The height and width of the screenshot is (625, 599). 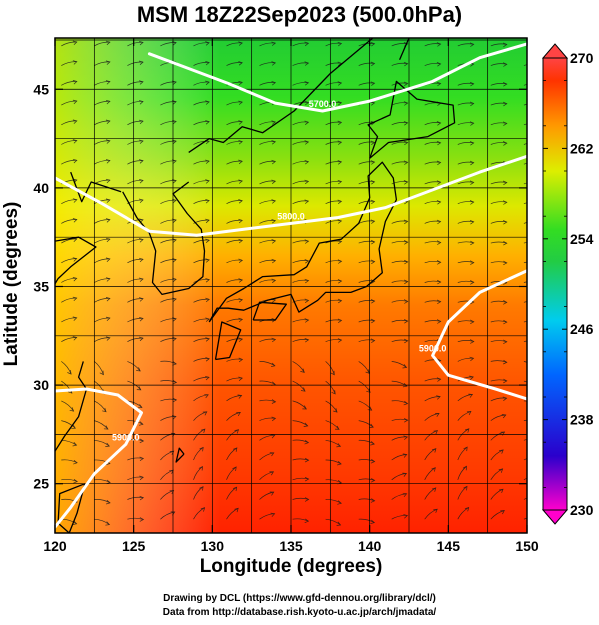 What do you see at coordinates (213, 546) in the screenshot?
I see `x-tick-label: 130` at bounding box center [213, 546].